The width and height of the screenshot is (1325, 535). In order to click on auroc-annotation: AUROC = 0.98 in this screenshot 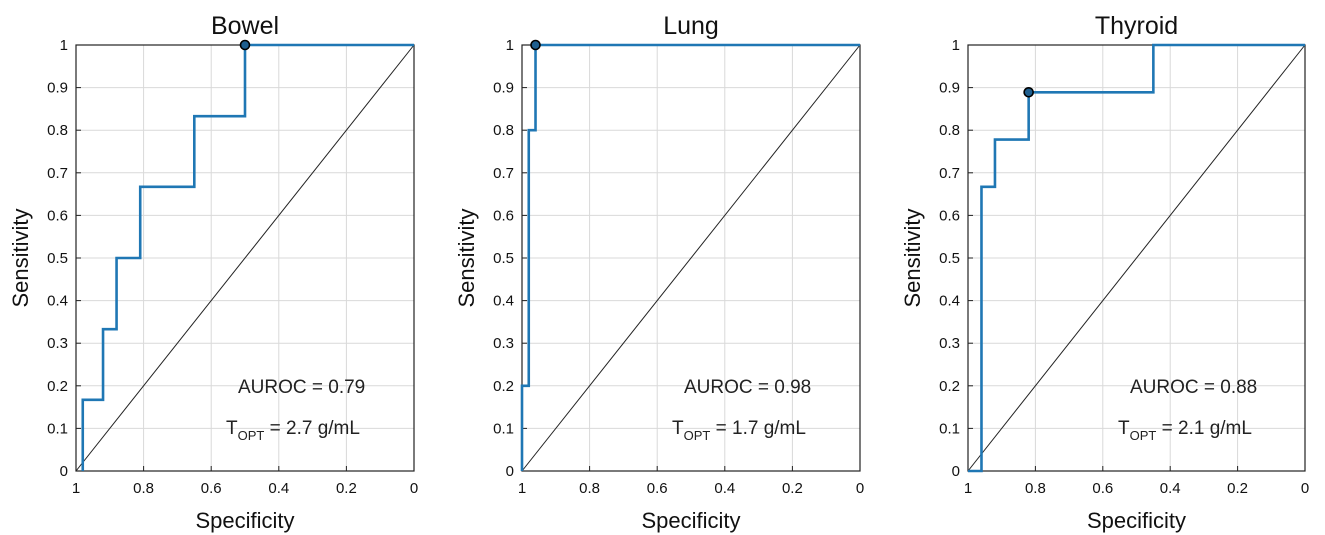, I will do `click(747, 387)`.